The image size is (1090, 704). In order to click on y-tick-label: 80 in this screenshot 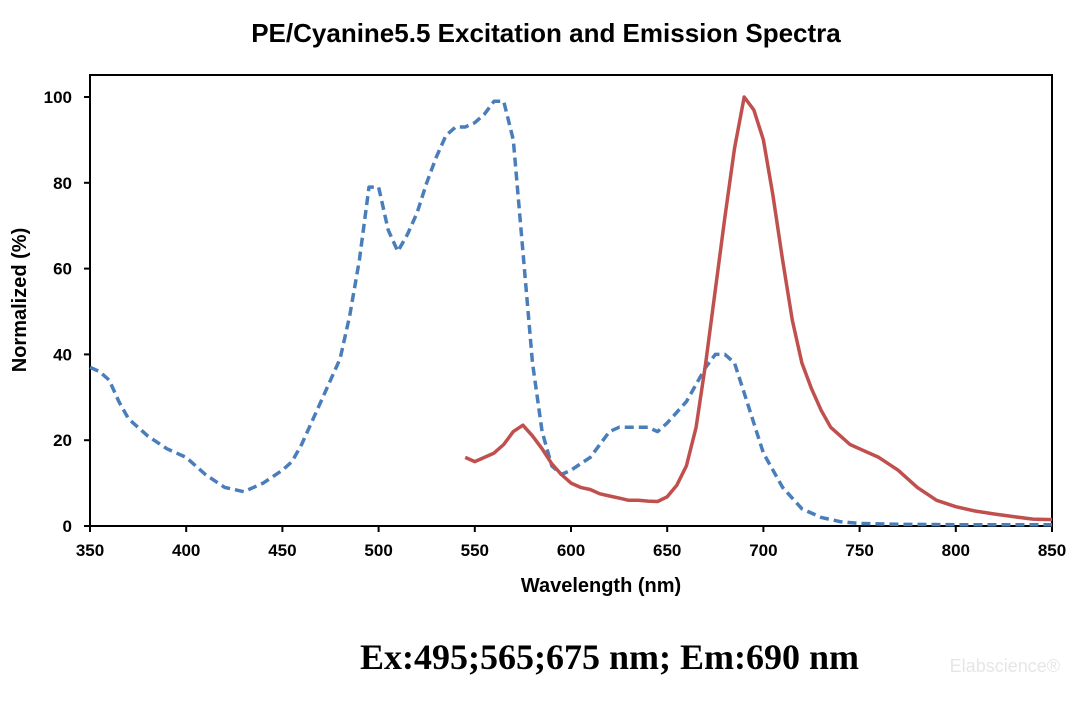, I will do `click(62, 183)`.